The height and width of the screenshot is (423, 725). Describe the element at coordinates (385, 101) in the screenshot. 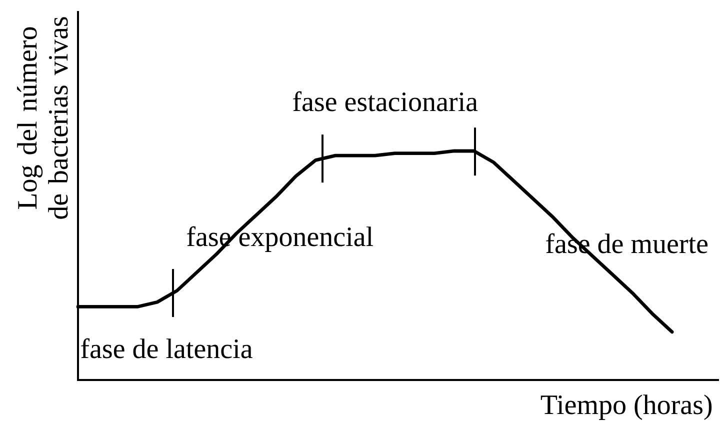

I see `text: fase estacionaria` at that location.